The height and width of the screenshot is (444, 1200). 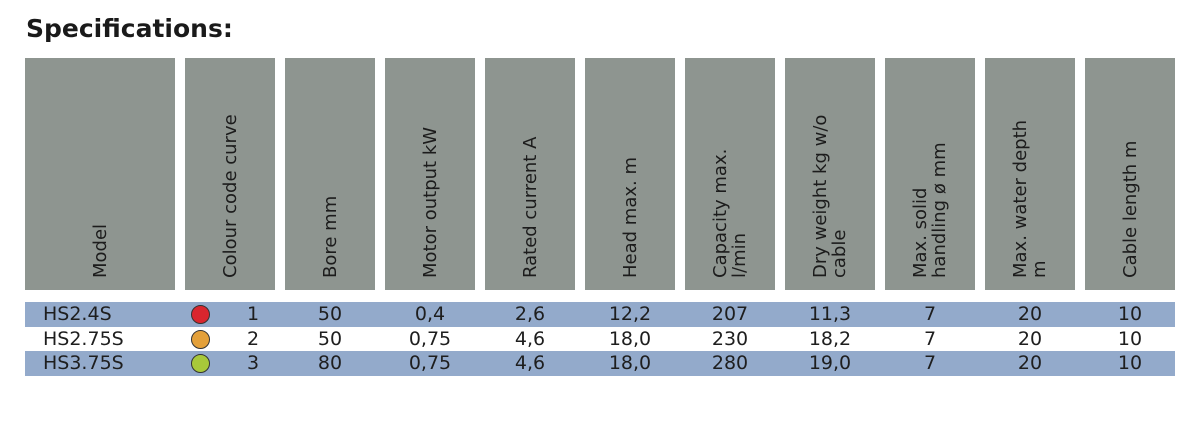 I want to click on column-header-dry-weight: Dry weight kg w/o cable, so click(x=830, y=174).